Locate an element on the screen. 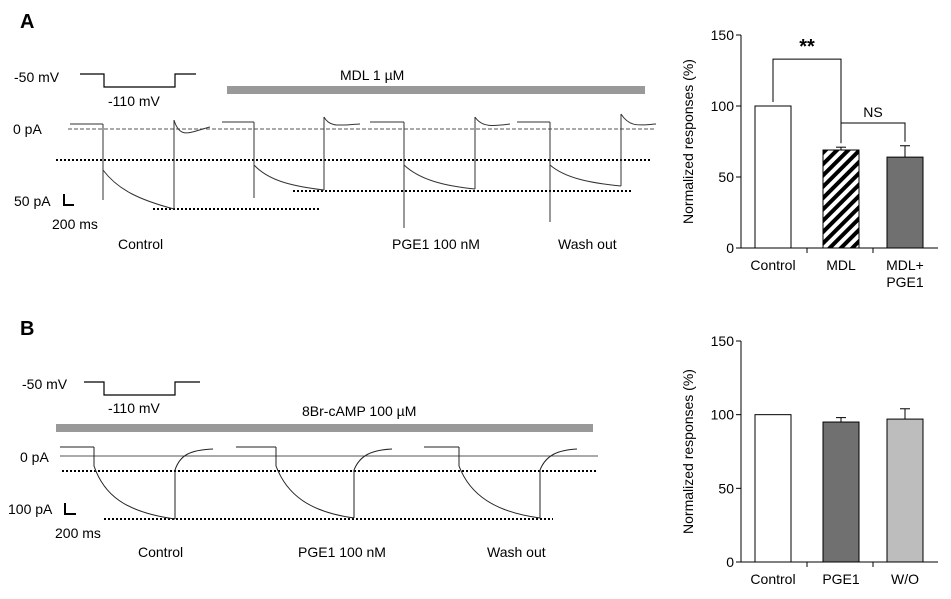  b-trace-pge1 is located at coordinates (314, 482).